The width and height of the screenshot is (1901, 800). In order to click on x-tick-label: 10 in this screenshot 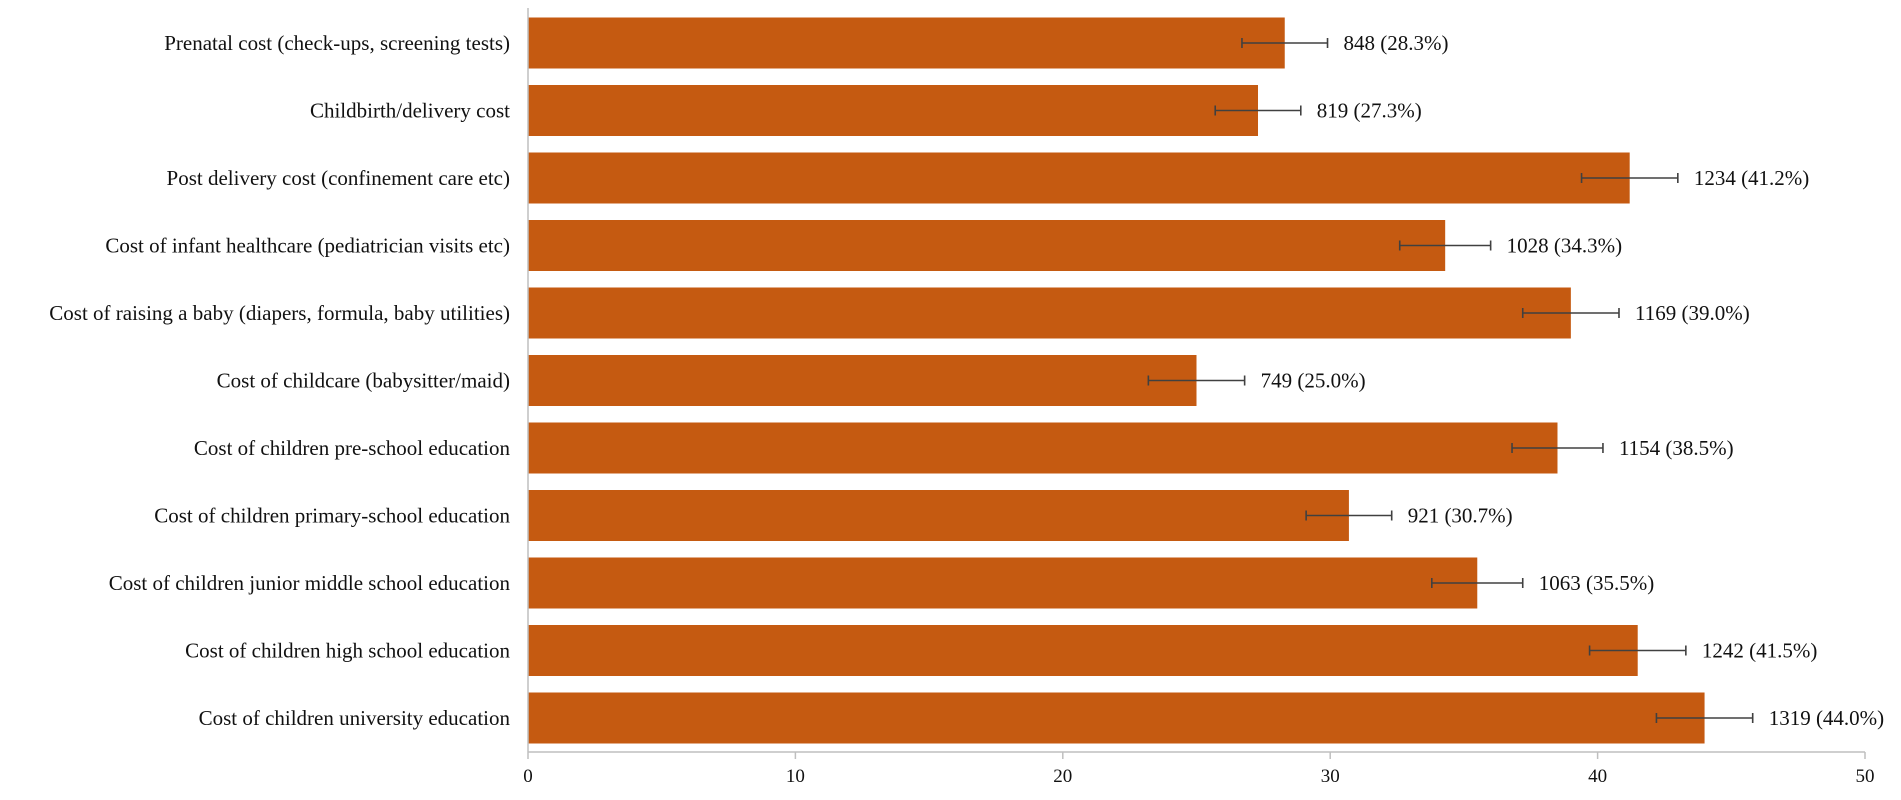, I will do `click(795, 776)`.